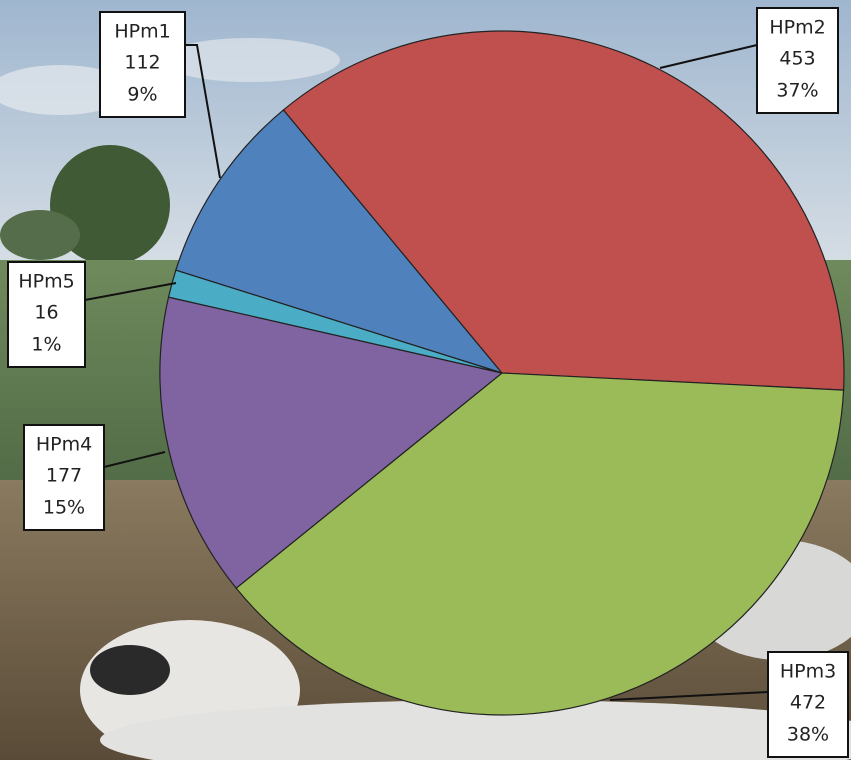  What do you see at coordinates (808, 735) in the screenshot?
I see `label-percent: 38%` at bounding box center [808, 735].